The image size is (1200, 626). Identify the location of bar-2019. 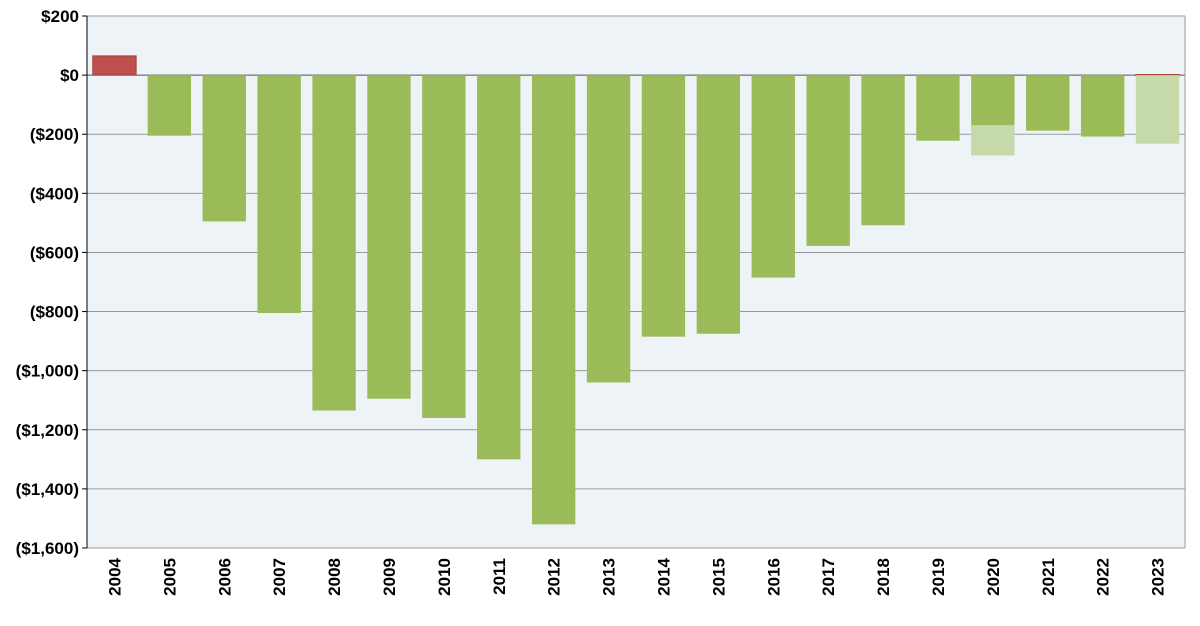
(938, 108).